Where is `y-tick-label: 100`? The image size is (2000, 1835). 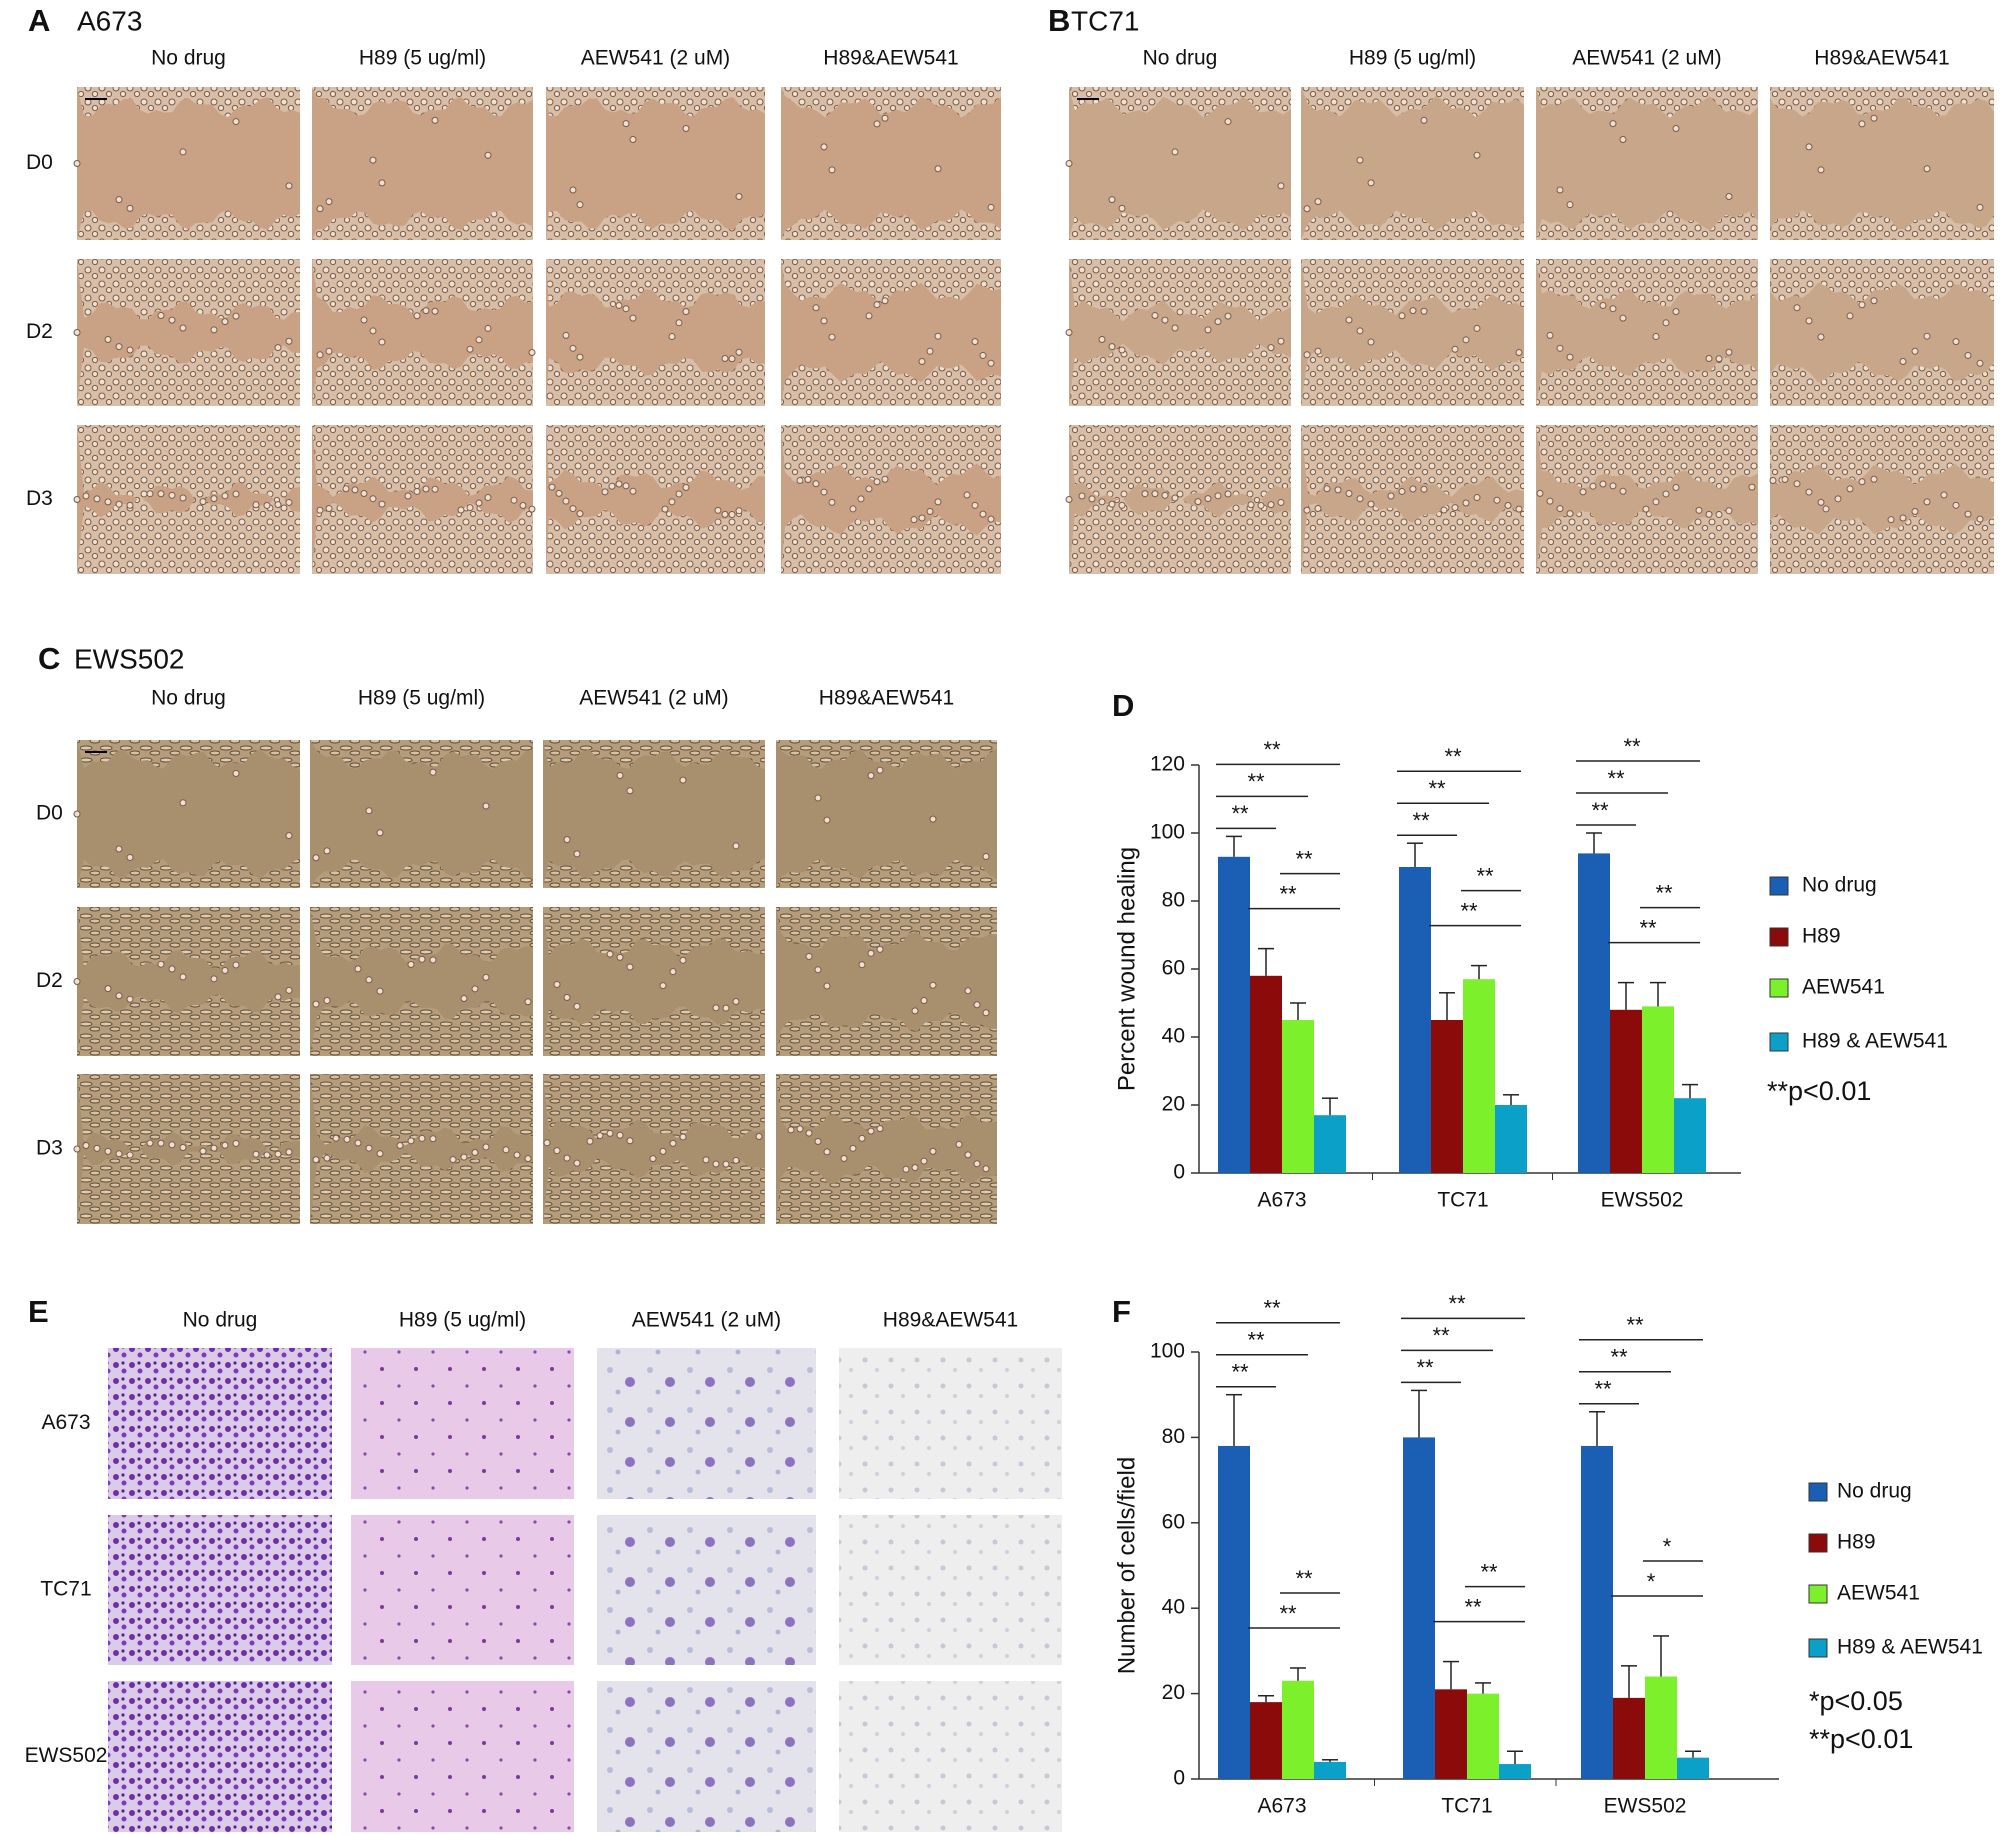
y-tick-label: 100 is located at coordinates (1167, 1351).